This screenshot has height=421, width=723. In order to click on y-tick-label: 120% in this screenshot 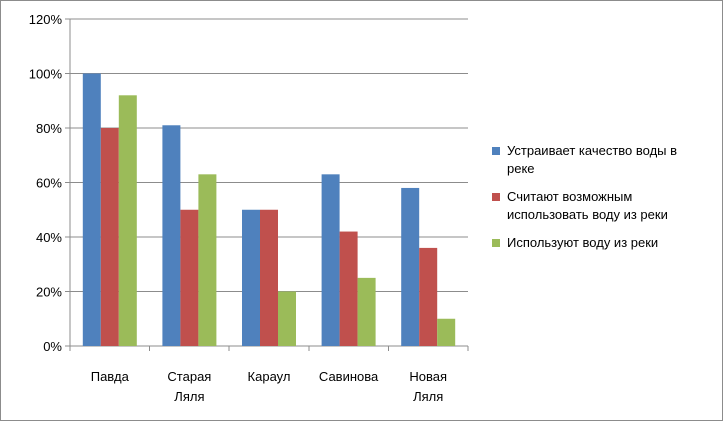, I will do `click(46, 19)`.